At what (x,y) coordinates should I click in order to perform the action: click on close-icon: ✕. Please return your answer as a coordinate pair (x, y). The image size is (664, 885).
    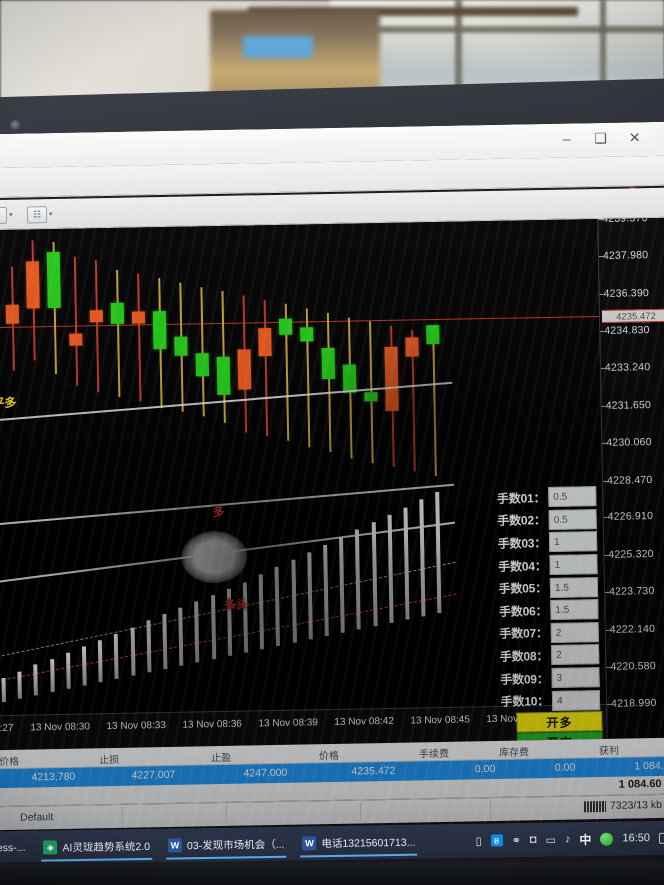
    Looking at the image, I should click on (634, 137).